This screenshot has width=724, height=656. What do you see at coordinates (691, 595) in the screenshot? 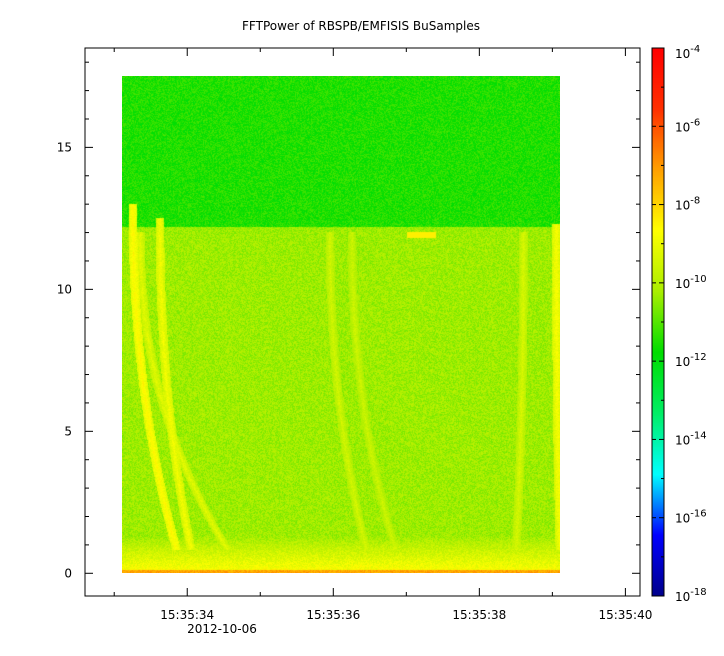
I see `colorbar-tick-label: 10⁻¹⁸` at bounding box center [691, 595].